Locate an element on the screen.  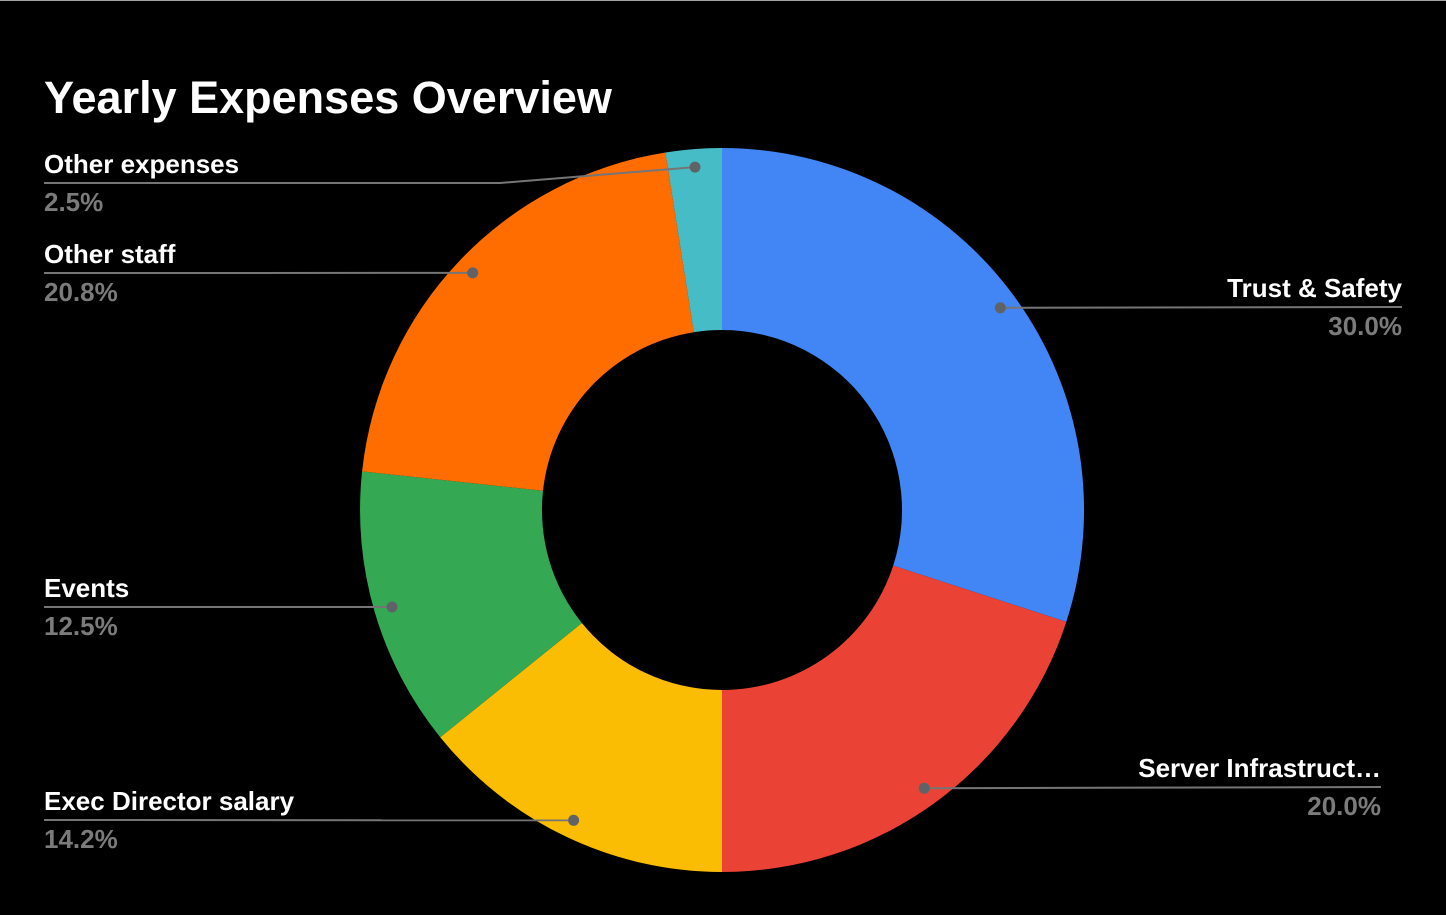
leader-dot-other-staff is located at coordinates (473, 273).